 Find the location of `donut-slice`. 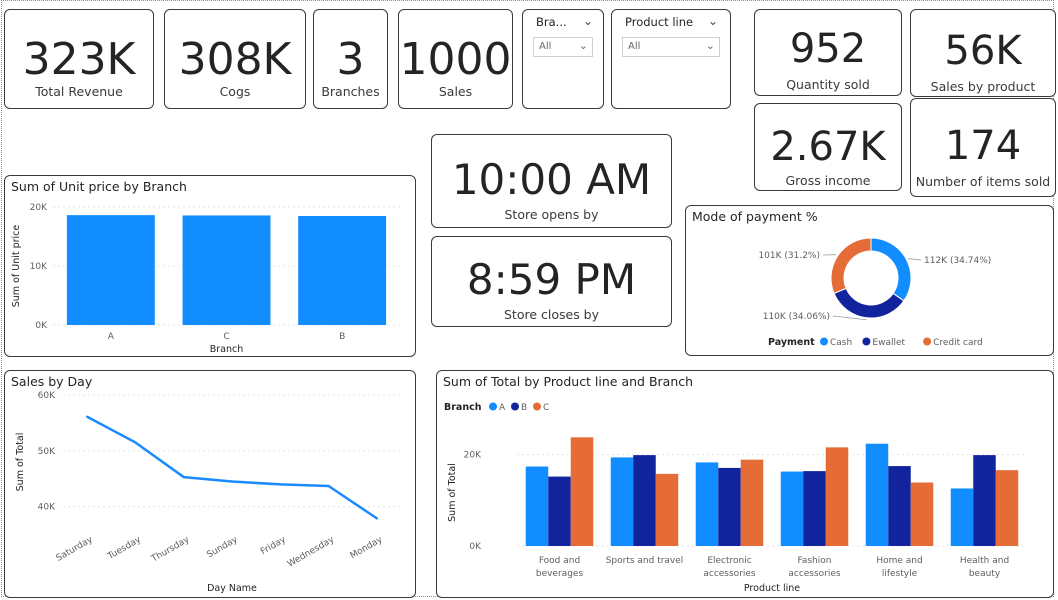

donut-slice is located at coordinates (851, 266).